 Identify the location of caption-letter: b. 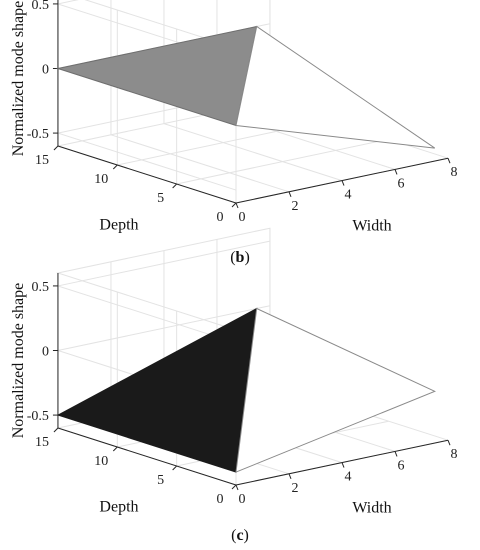
(240, 257).